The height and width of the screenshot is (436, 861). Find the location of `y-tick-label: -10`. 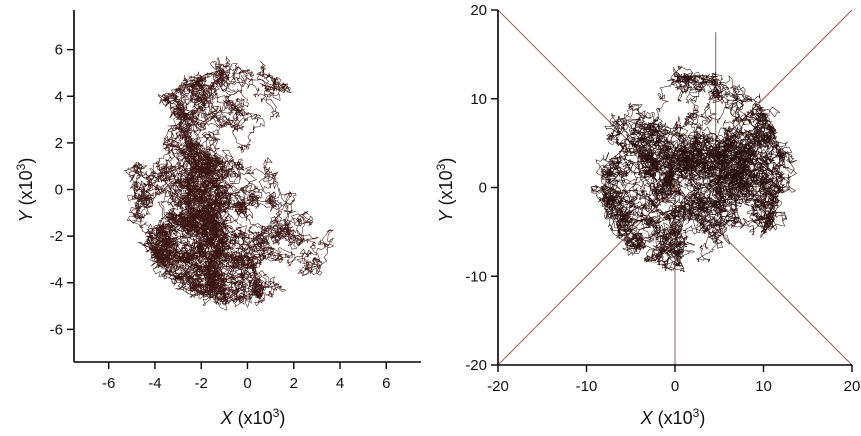

y-tick-label: -10 is located at coordinates (476, 276).